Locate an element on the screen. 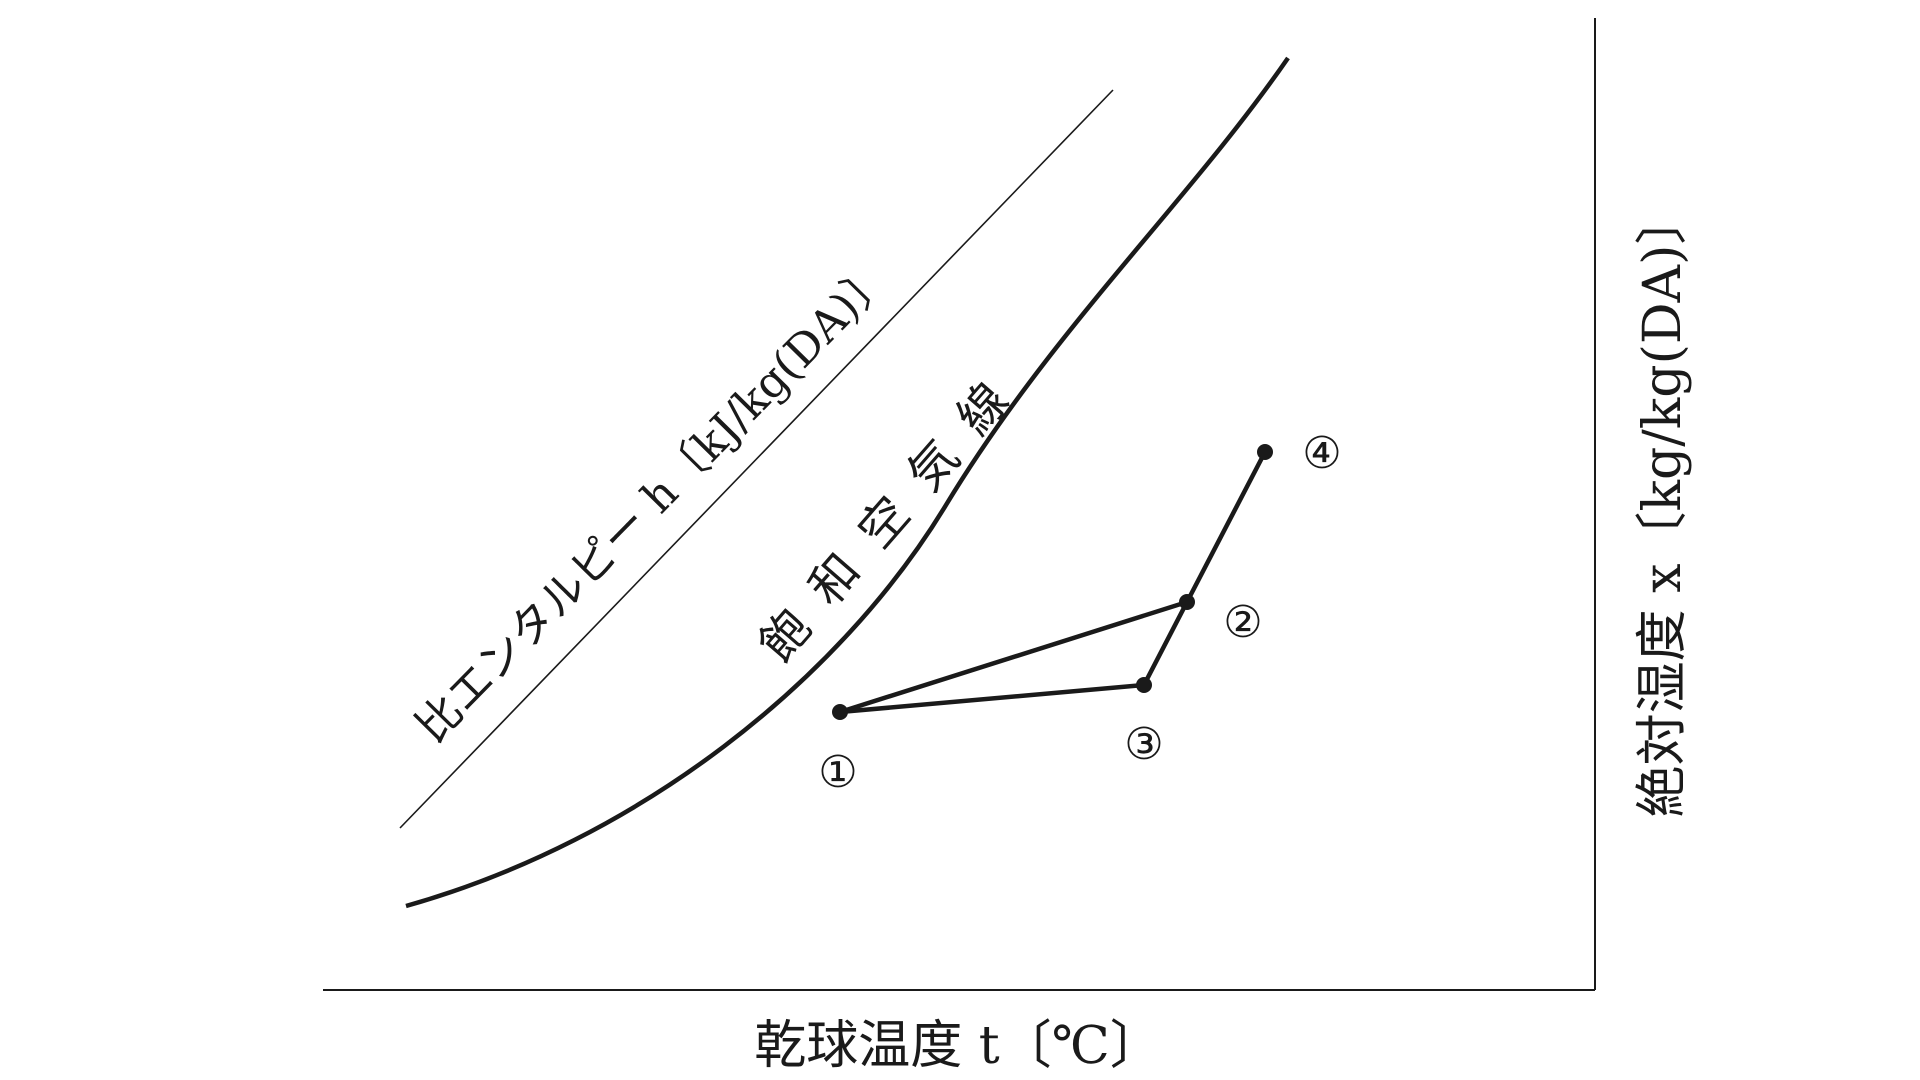 The image size is (1920, 1080). y-axis-label: 絶対湿度 x〔kg/kg(DA)〕 is located at coordinates (1663, 505).